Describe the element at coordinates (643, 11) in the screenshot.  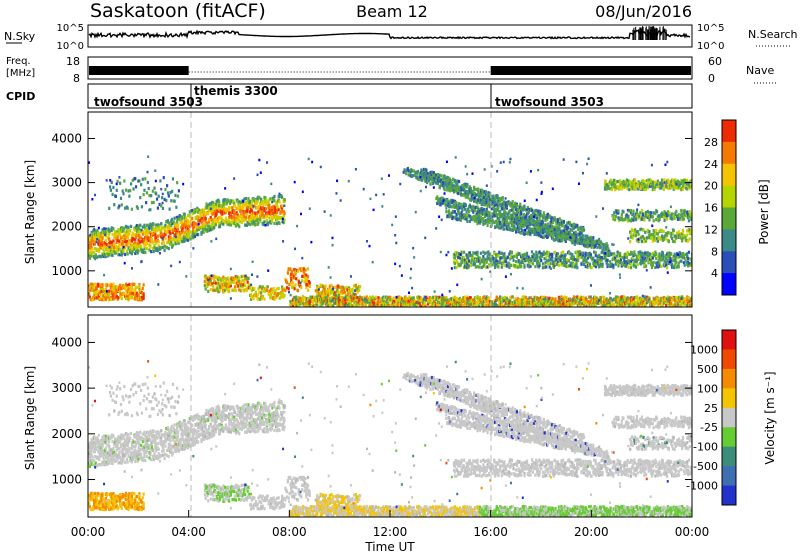
I see `date-title: 08/Jun/2016` at that location.